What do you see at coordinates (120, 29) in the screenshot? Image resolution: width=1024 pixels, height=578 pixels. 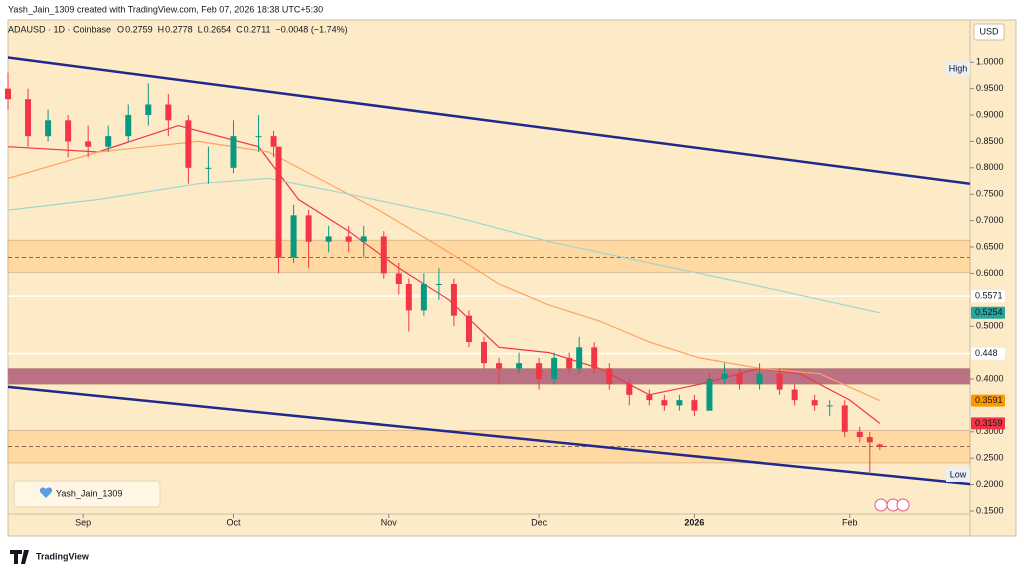 I see `legend-key: O` at bounding box center [120, 29].